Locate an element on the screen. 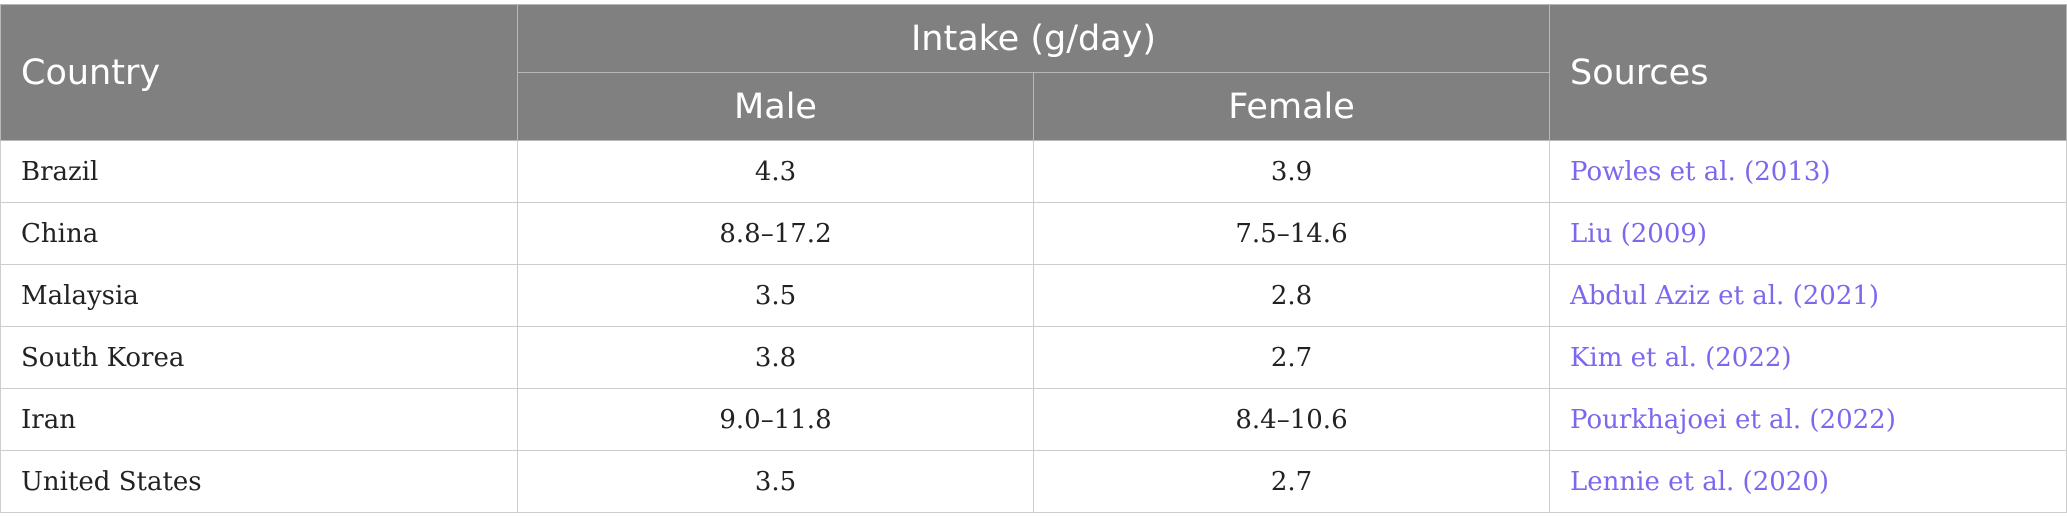 Image resolution: width=2067 pixels, height=528 pixels. source-link: Pourkhajoei et al. (2022) is located at coordinates (1808, 419).